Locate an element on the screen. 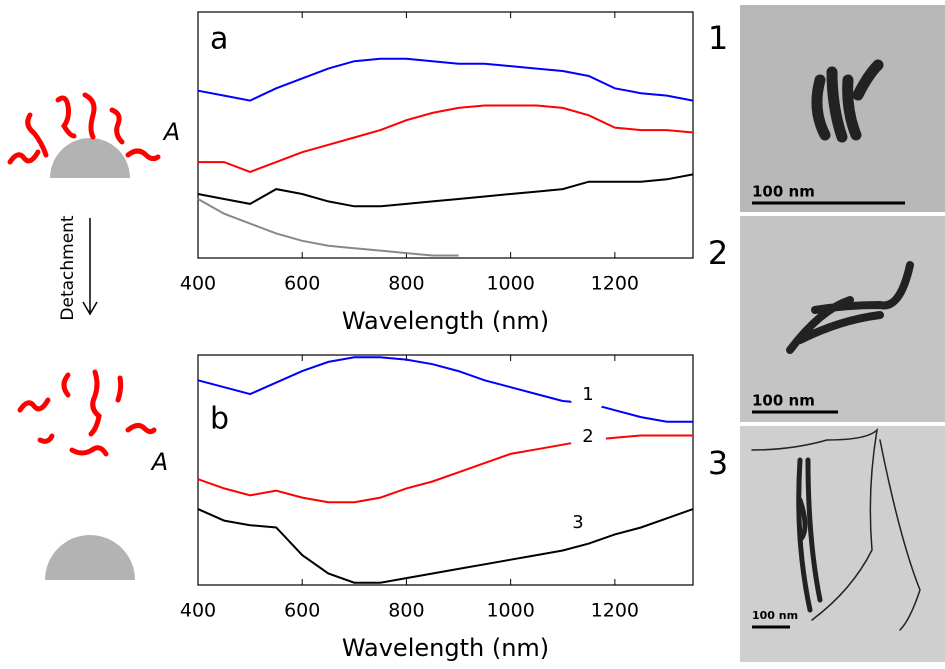  arrow-head is located at coordinates (90, 308).